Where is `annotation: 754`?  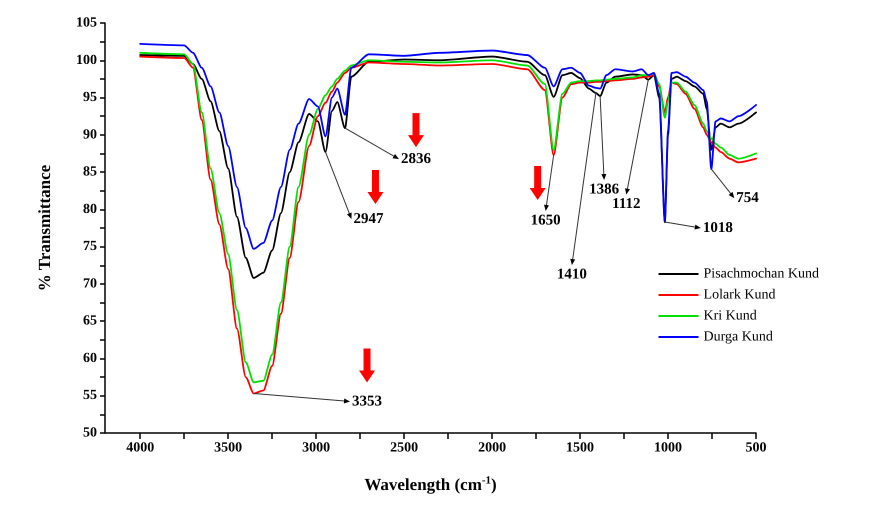 annotation: 754 is located at coordinates (748, 198).